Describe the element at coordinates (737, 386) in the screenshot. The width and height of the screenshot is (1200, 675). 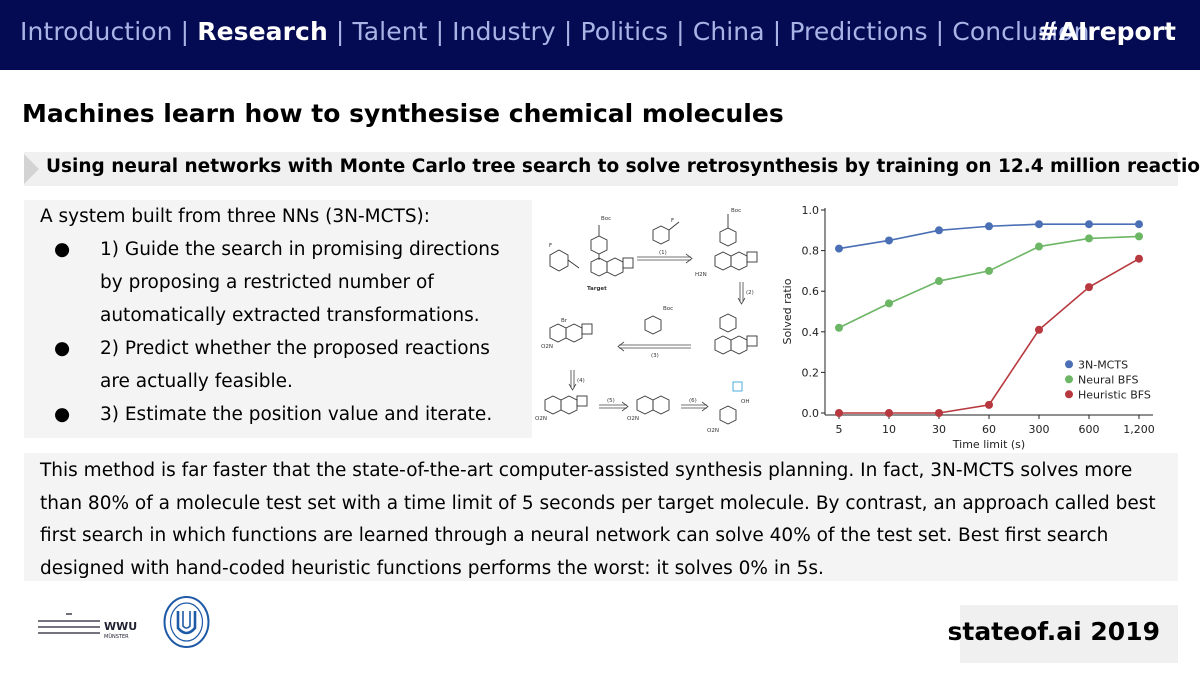
I see `cyclobutanone-ring` at that location.